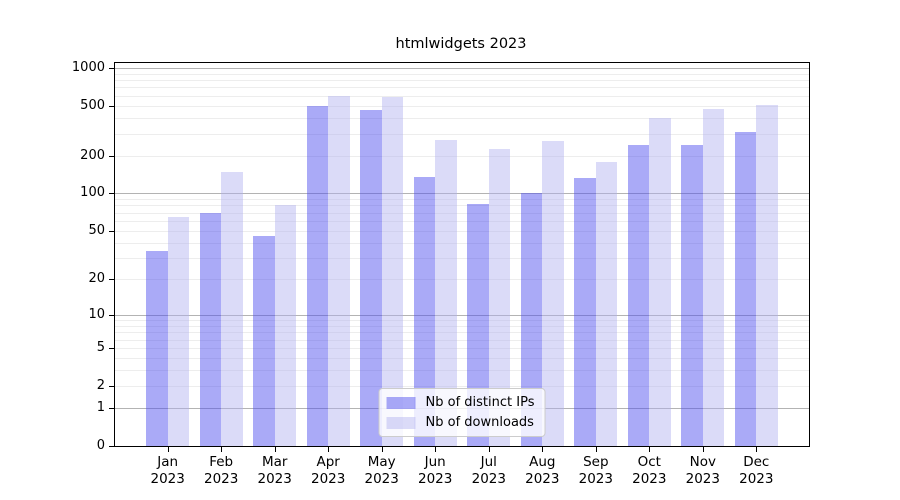 The height and width of the screenshot is (500, 900). I want to click on x-tick-label: Nov 2023, so click(703, 471).